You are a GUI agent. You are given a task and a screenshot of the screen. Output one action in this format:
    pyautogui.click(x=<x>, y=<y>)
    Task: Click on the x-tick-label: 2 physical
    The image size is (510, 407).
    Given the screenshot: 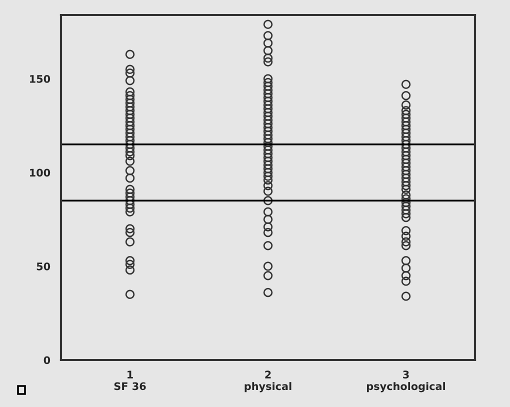 What is the action you would take?
    pyautogui.click(x=268, y=381)
    